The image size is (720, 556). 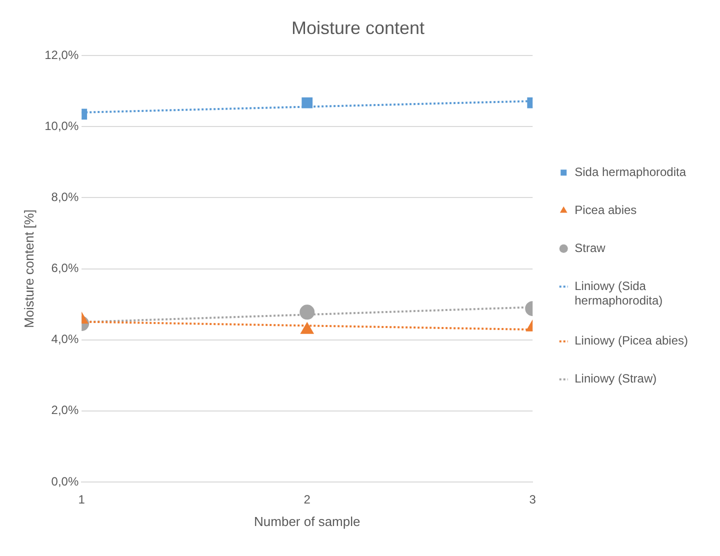 I want to click on legend-label: Picea abies, so click(x=605, y=209).